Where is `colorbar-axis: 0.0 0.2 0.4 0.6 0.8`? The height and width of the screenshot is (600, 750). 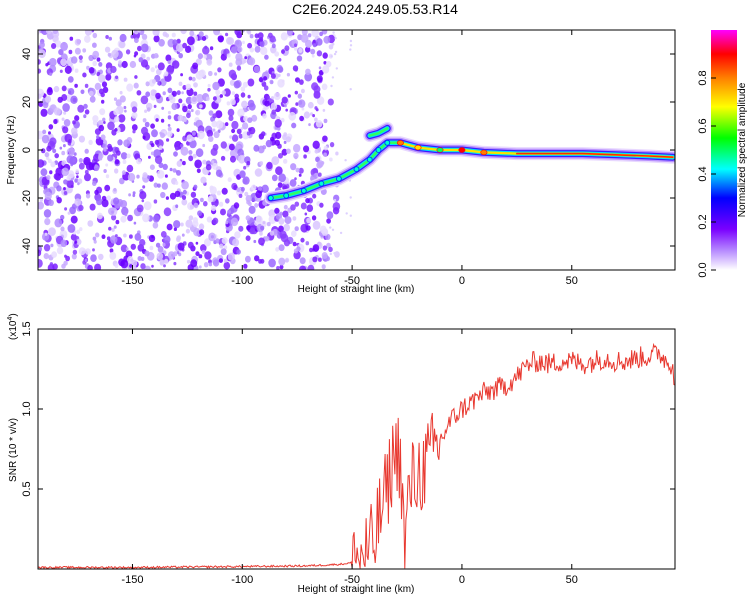
colorbar-axis: 0.0 0.2 0.4 0.6 0.8 is located at coordinates (706, 174).